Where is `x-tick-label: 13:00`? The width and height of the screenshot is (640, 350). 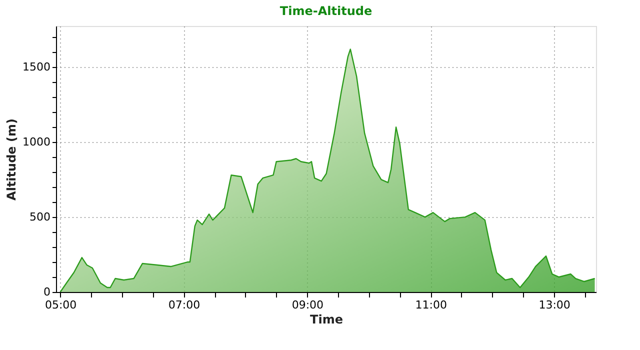
x-tick-label: 13:00 is located at coordinates (554, 305).